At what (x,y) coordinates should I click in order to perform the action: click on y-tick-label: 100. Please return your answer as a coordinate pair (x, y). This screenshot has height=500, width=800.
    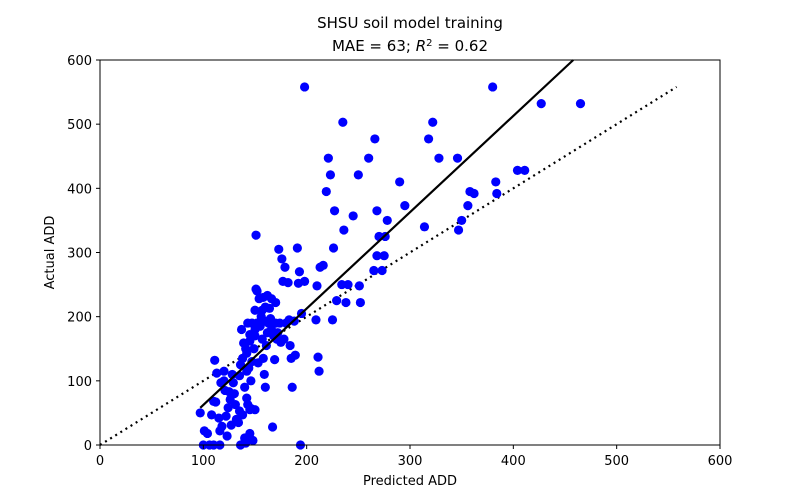
    Looking at the image, I should click on (79, 382).